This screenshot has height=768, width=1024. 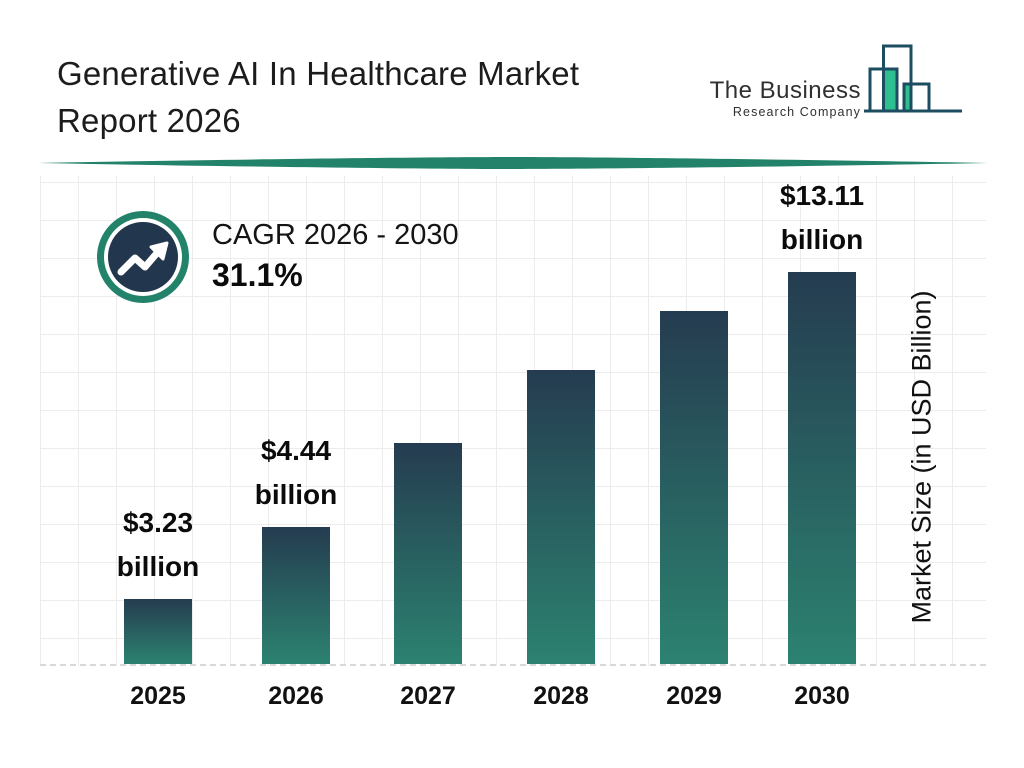 What do you see at coordinates (428, 696) in the screenshot?
I see `x-axis-label-2027: 2027` at bounding box center [428, 696].